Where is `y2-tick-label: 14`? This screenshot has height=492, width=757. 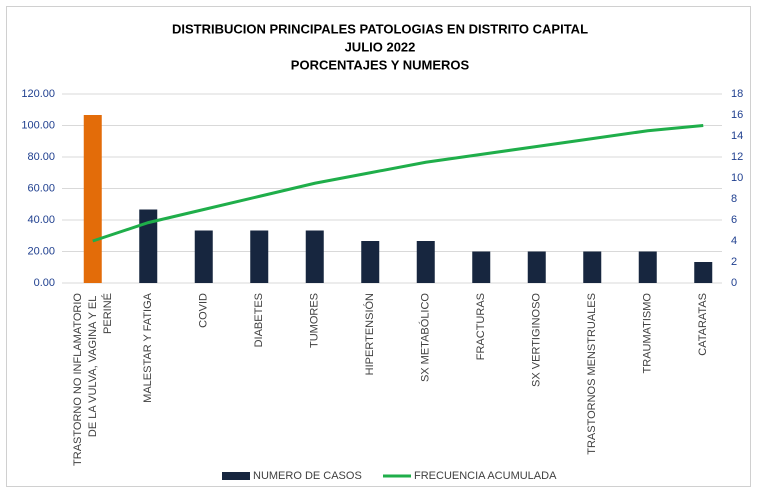 y2-tick-label: 14 is located at coordinates (737, 136).